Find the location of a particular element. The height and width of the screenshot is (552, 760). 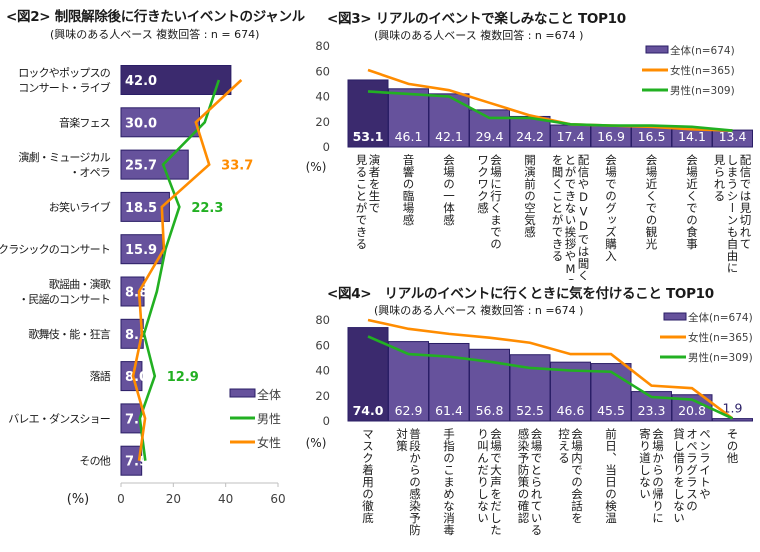

fig4-category-label: 対策 is located at coordinates (402, 439).